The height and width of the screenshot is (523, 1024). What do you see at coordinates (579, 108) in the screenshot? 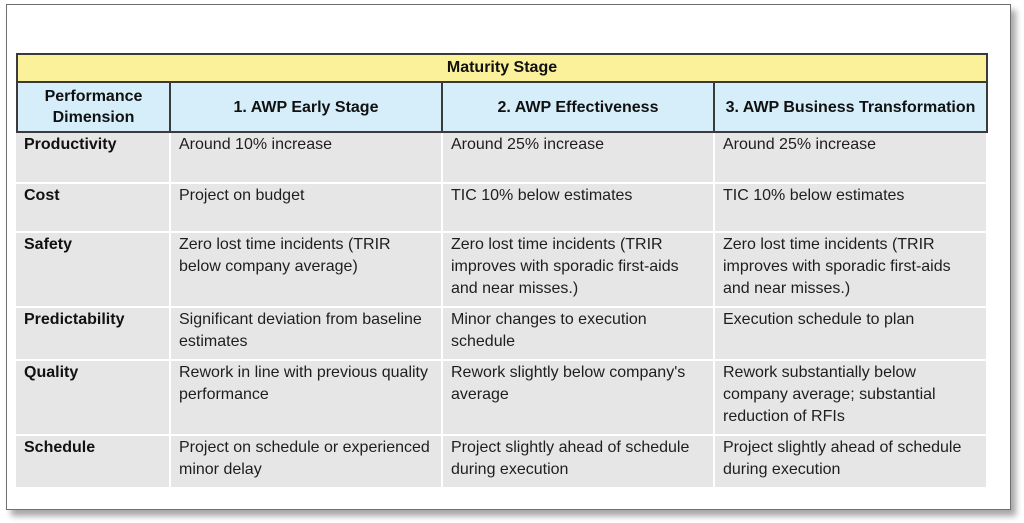
I see `column-header-effectiveness: 2. AWP Effectiveness` at bounding box center [579, 108].